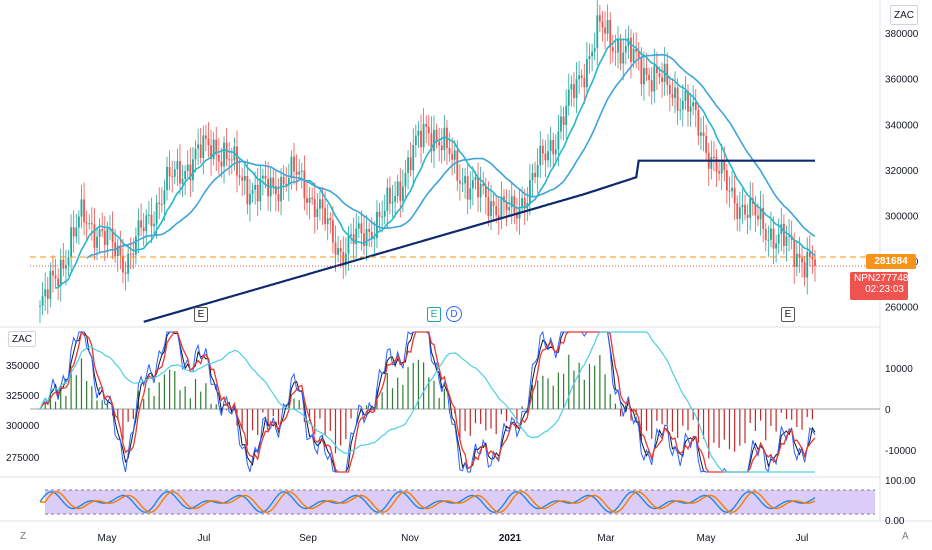 This screenshot has height=550, width=932. Describe the element at coordinates (410, 538) in the screenshot. I see `time-tick-label: Nov` at that location.